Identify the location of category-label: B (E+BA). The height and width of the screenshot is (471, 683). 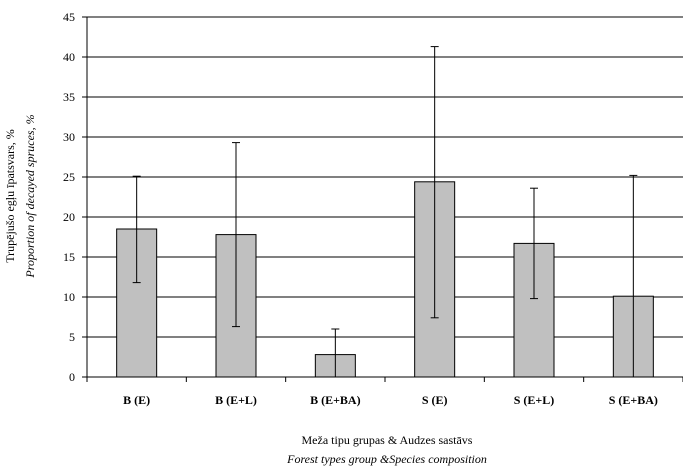
(335, 400).